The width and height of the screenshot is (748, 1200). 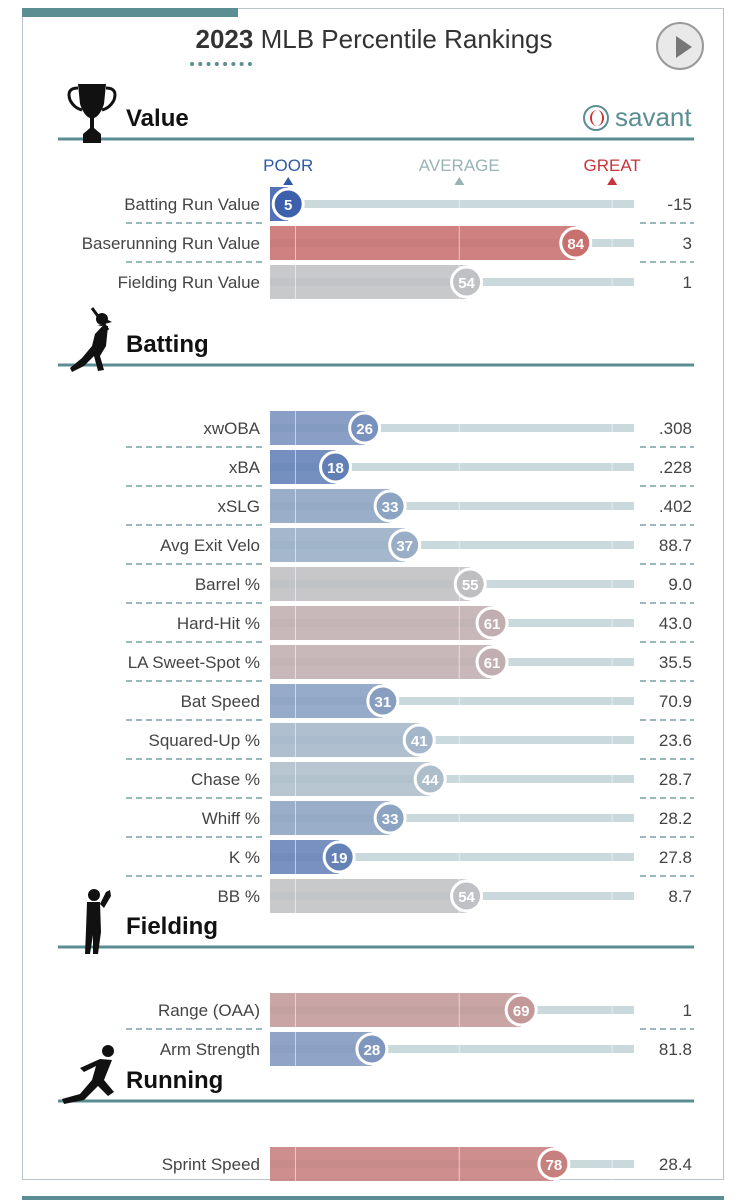 I want to click on metric-row: K % 19 27.8, so click(x=410, y=855).